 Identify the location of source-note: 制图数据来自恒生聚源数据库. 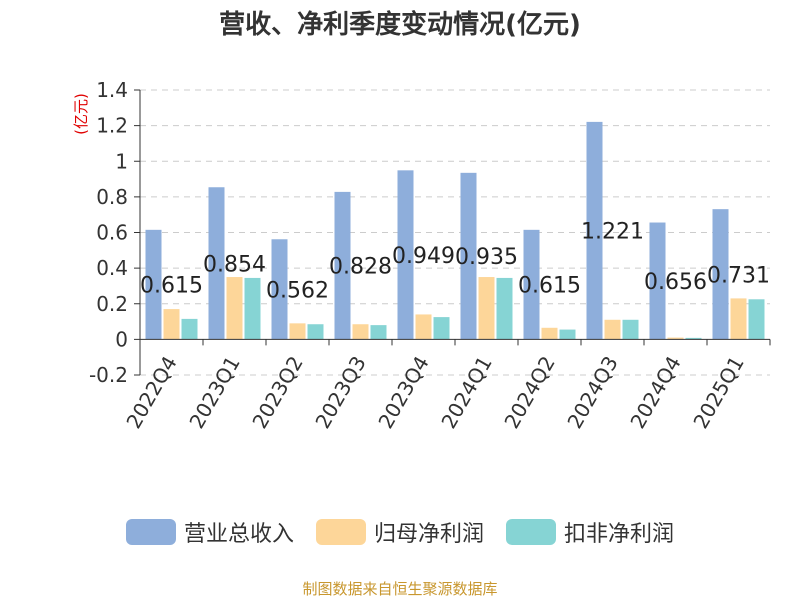
(400, 589).